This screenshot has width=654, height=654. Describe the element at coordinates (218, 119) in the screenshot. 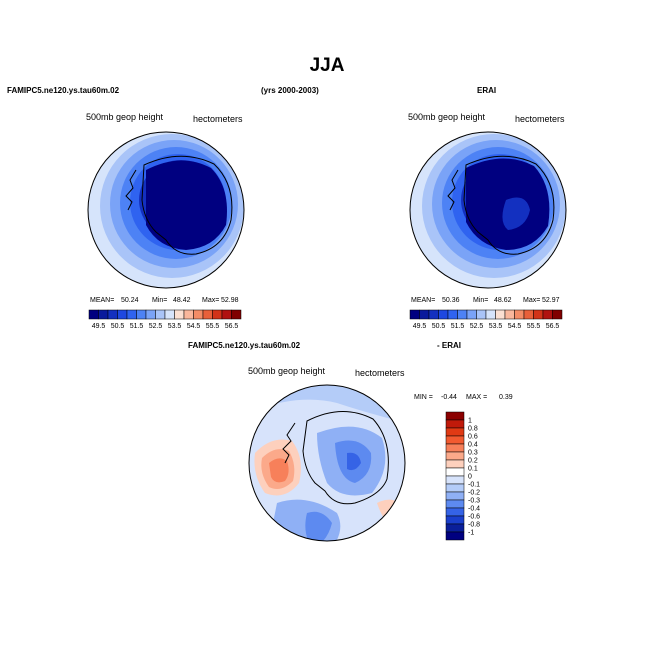

I see `panel1-units: hectometers` at that location.